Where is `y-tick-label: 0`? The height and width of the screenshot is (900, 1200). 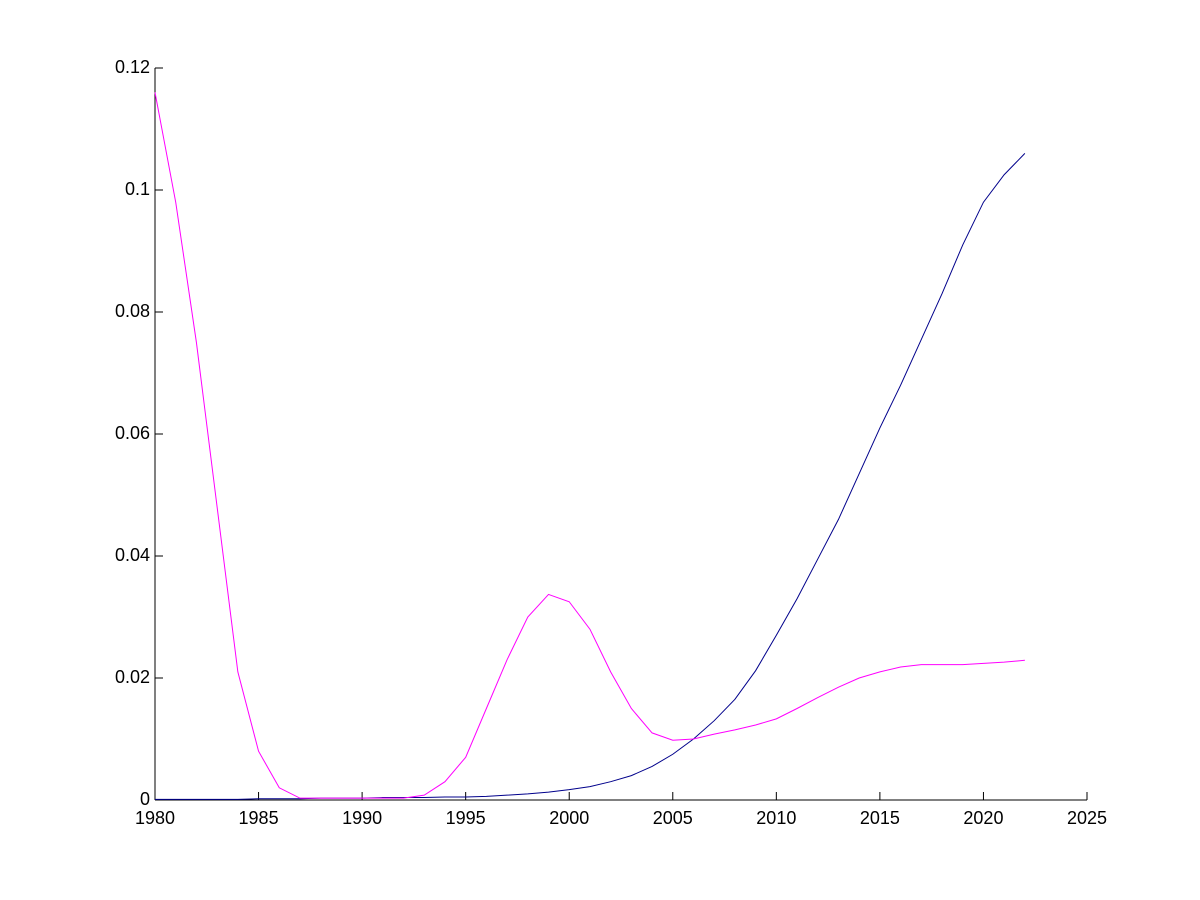 y-tick-label: 0 is located at coordinates (145, 799).